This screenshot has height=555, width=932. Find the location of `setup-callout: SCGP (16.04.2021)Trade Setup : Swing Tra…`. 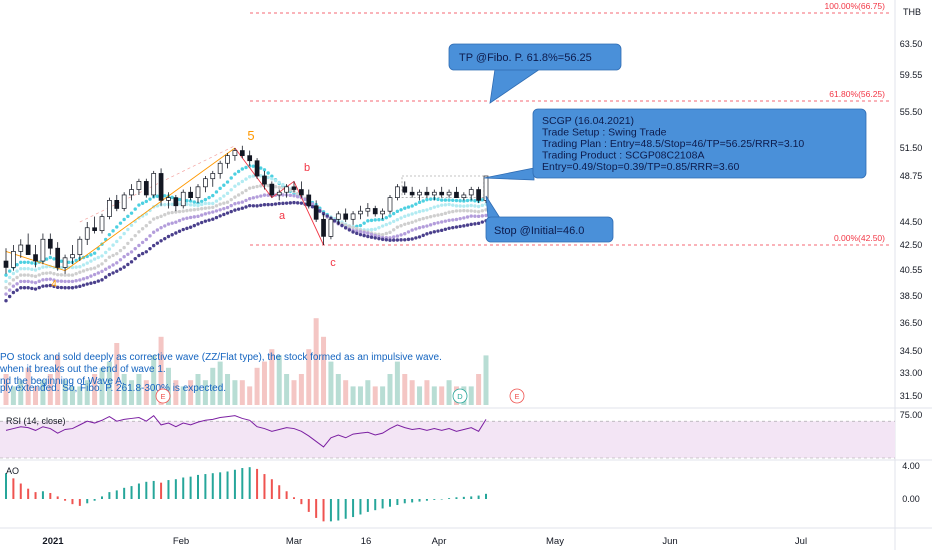

setup-callout: SCGP (16.04.2021)Trade Setup : Swing Tra… is located at coordinates (675, 144).